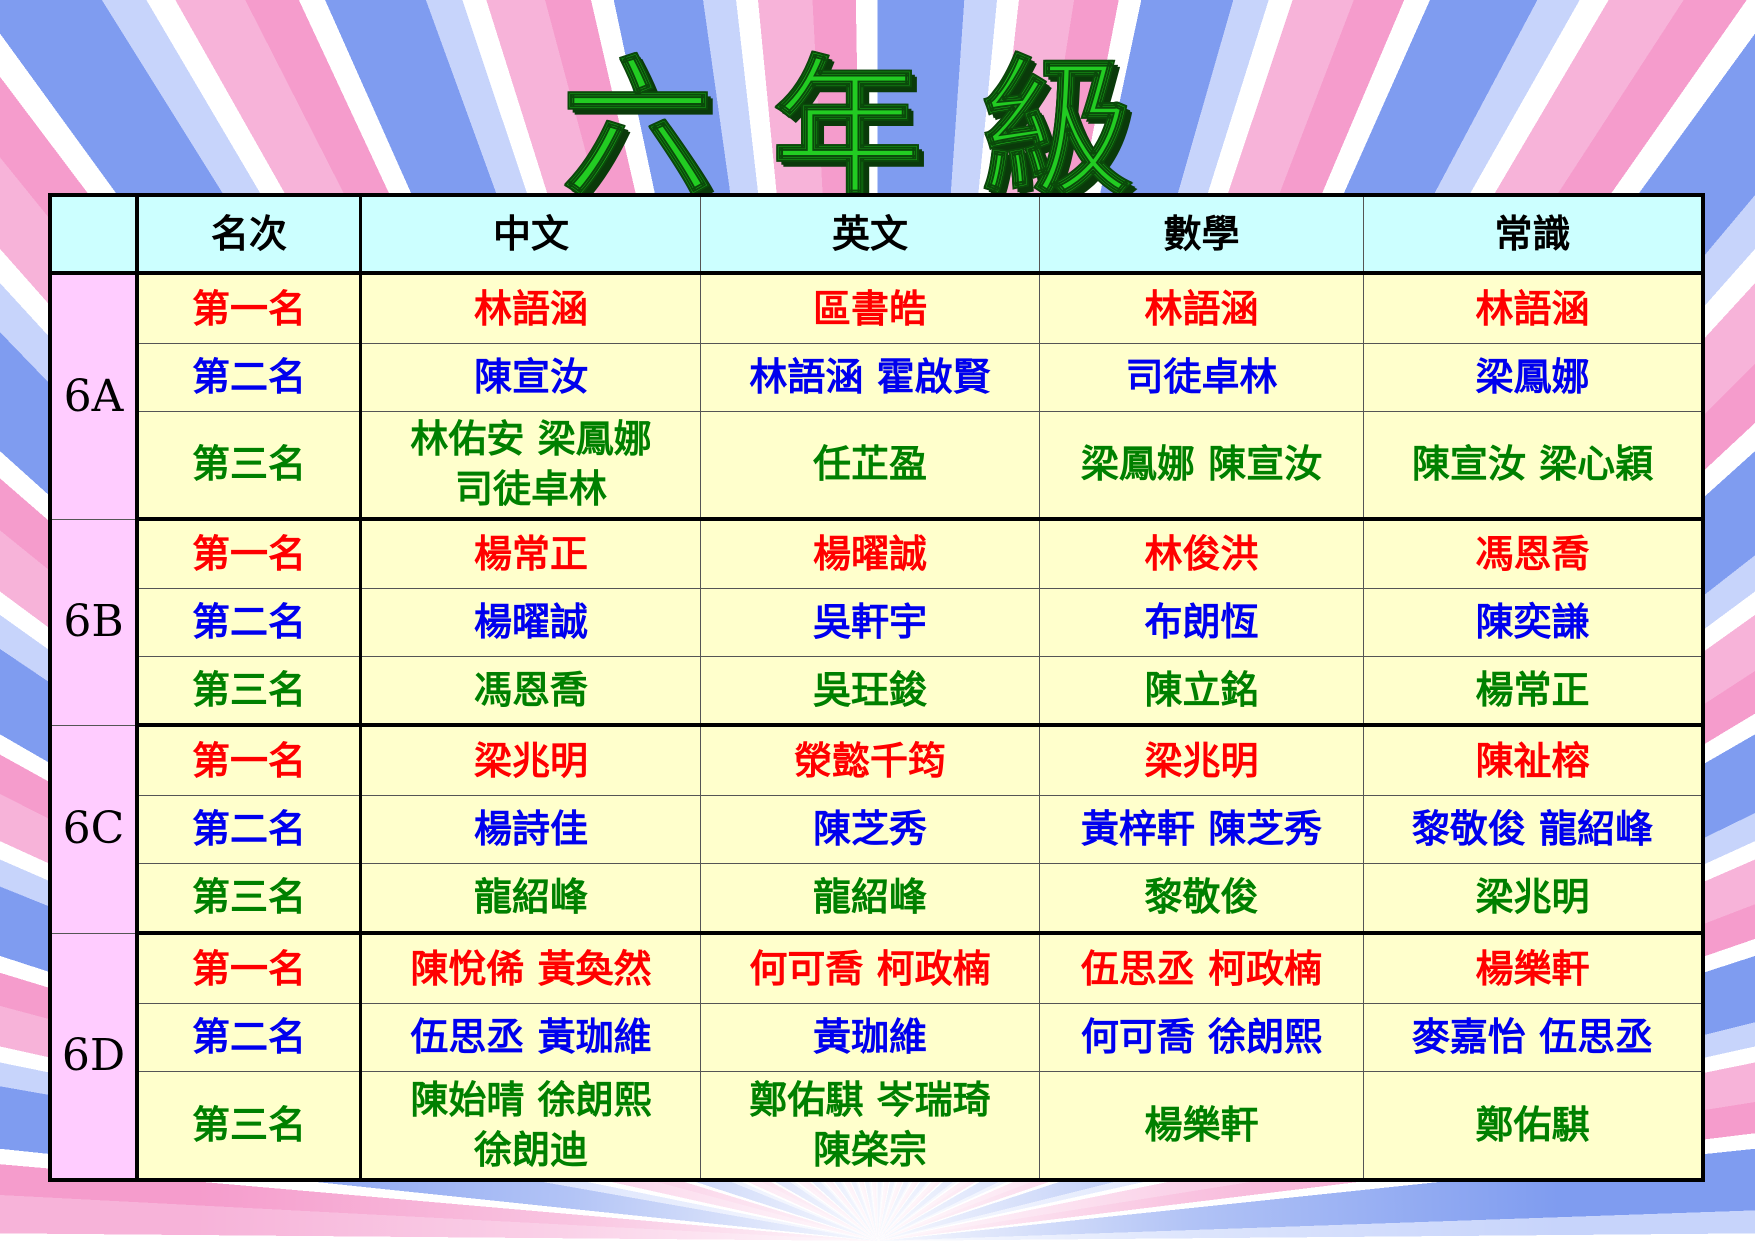  I want to click on student-names-cell: 林俊洪, so click(1201, 553).